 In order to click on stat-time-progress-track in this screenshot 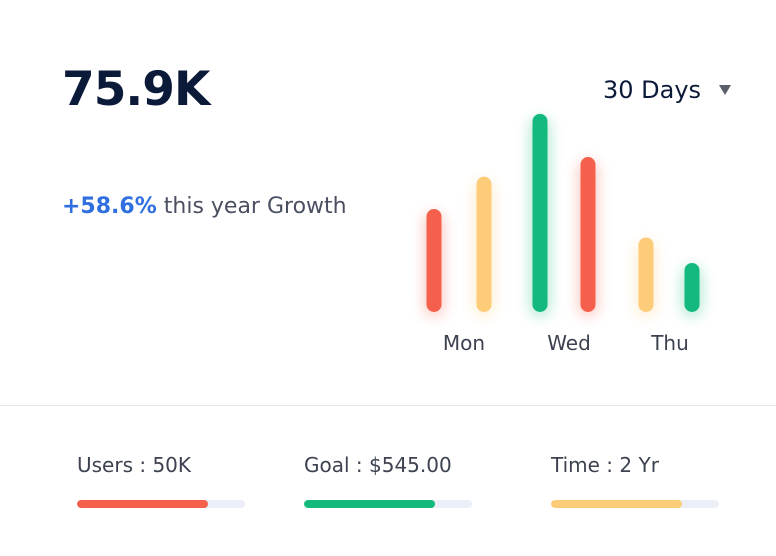, I will do `click(635, 504)`.